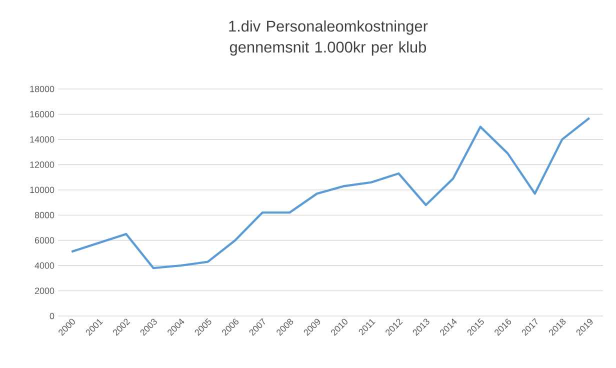  I want to click on y-tick-label: 12000, so click(42, 164).